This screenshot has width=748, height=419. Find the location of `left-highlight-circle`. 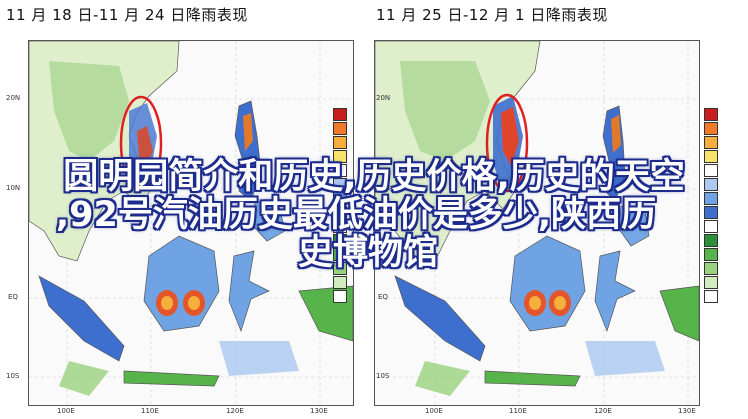

left-highlight-circle is located at coordinates (141, 143).